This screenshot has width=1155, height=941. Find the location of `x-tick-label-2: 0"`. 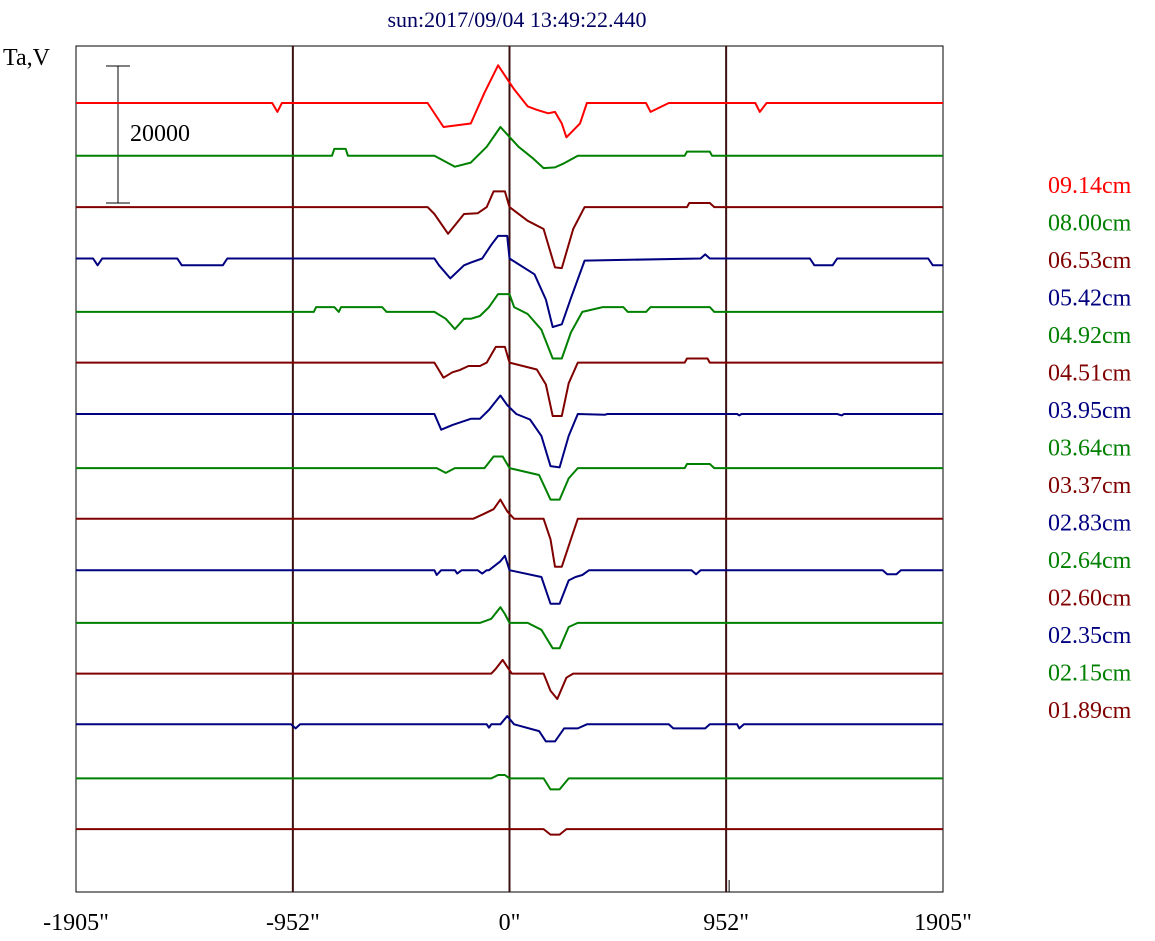

x-tick-label-2: 0" is located at coordinates (510, 923).